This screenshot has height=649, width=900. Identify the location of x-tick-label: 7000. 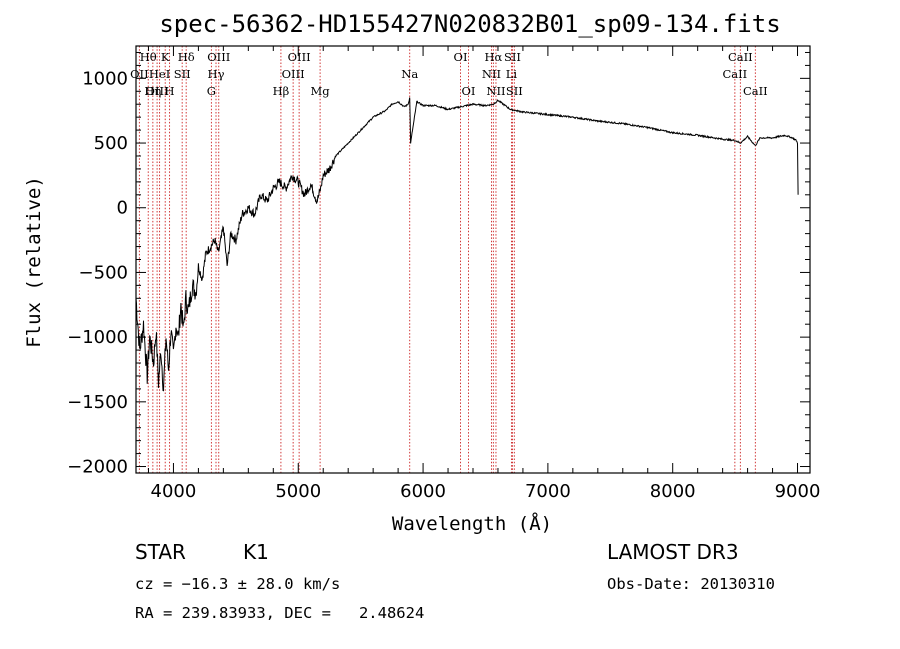
(548, 491).